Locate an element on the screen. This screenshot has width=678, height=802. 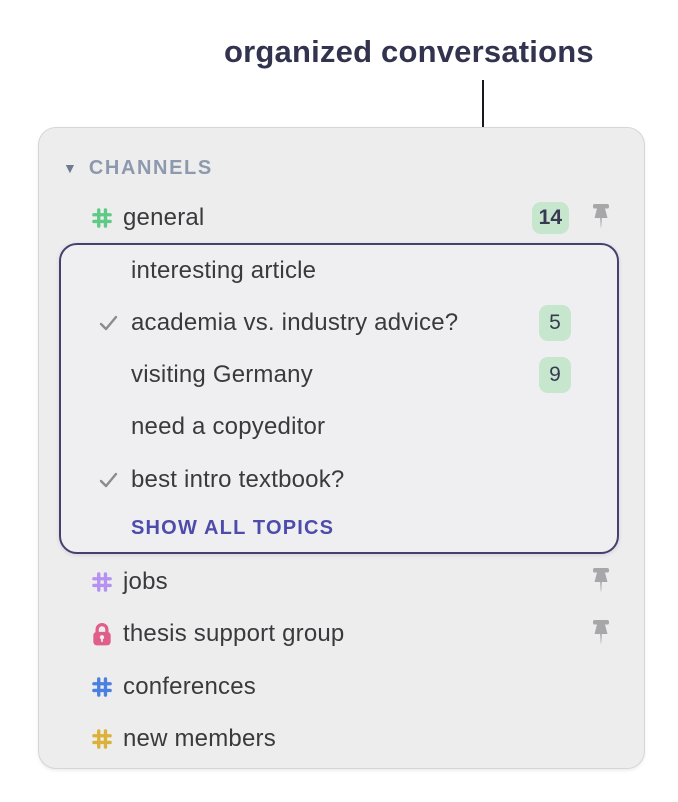
show-all-topics-link: SHOW ALL TOPICS is located at coordinates (233, 528).